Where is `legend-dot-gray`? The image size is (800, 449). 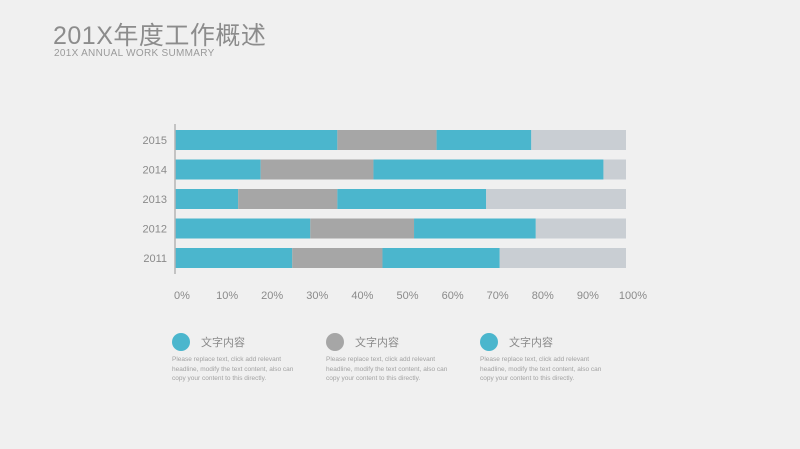 legend-dot-gray is located at coordinates (335, 342).